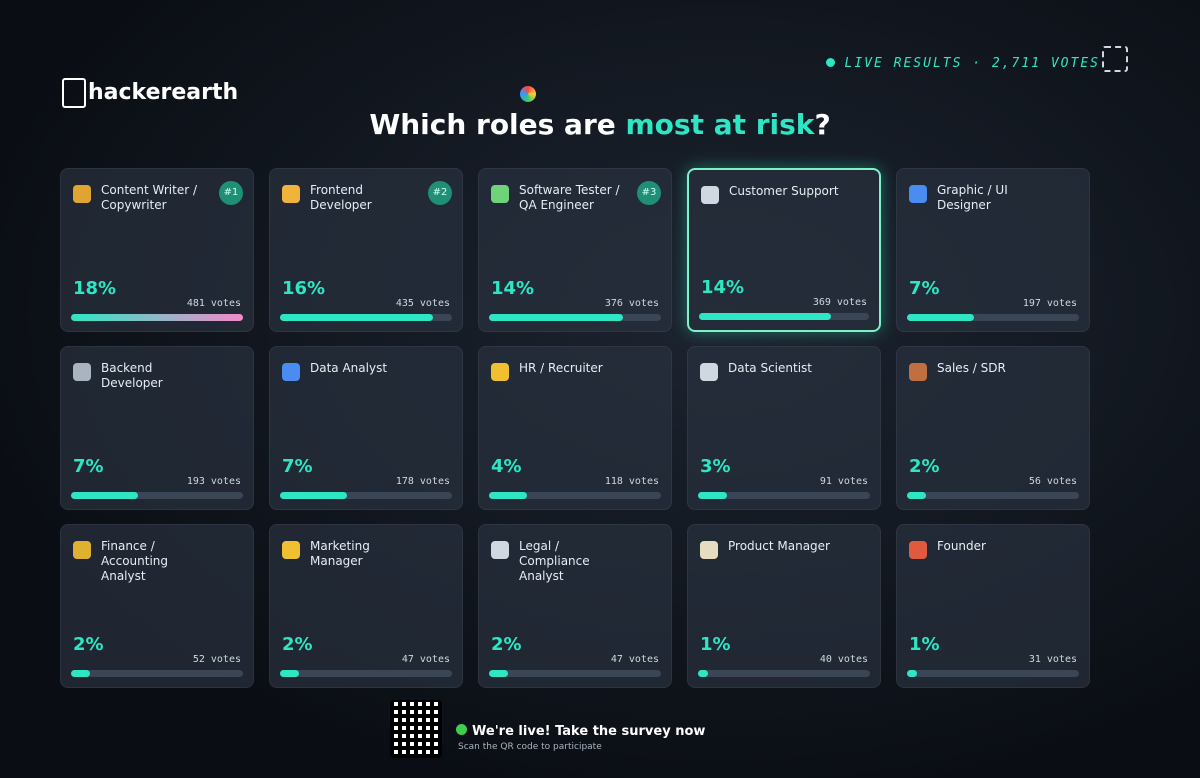  I want to click on percent: 4%, so click(506, 466).